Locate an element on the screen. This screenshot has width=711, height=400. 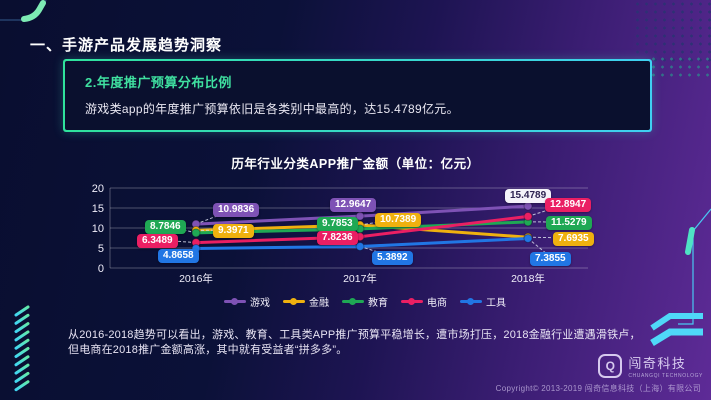
dot-grid-decoration is located at coordinates (672, 32).